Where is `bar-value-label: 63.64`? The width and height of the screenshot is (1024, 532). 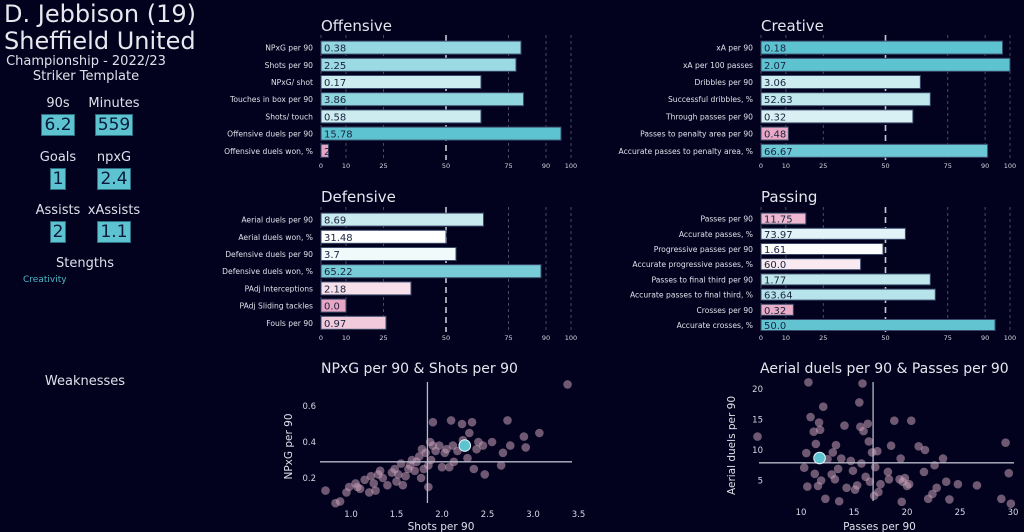
bar-value-label: 63.64 is located at coordinates (778, 296).